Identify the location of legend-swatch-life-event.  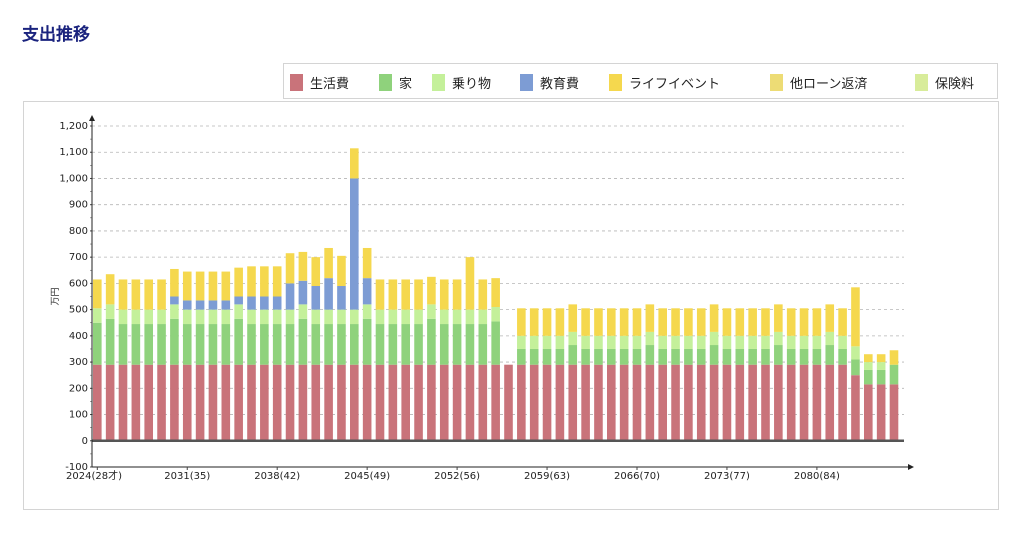
(615, 82).